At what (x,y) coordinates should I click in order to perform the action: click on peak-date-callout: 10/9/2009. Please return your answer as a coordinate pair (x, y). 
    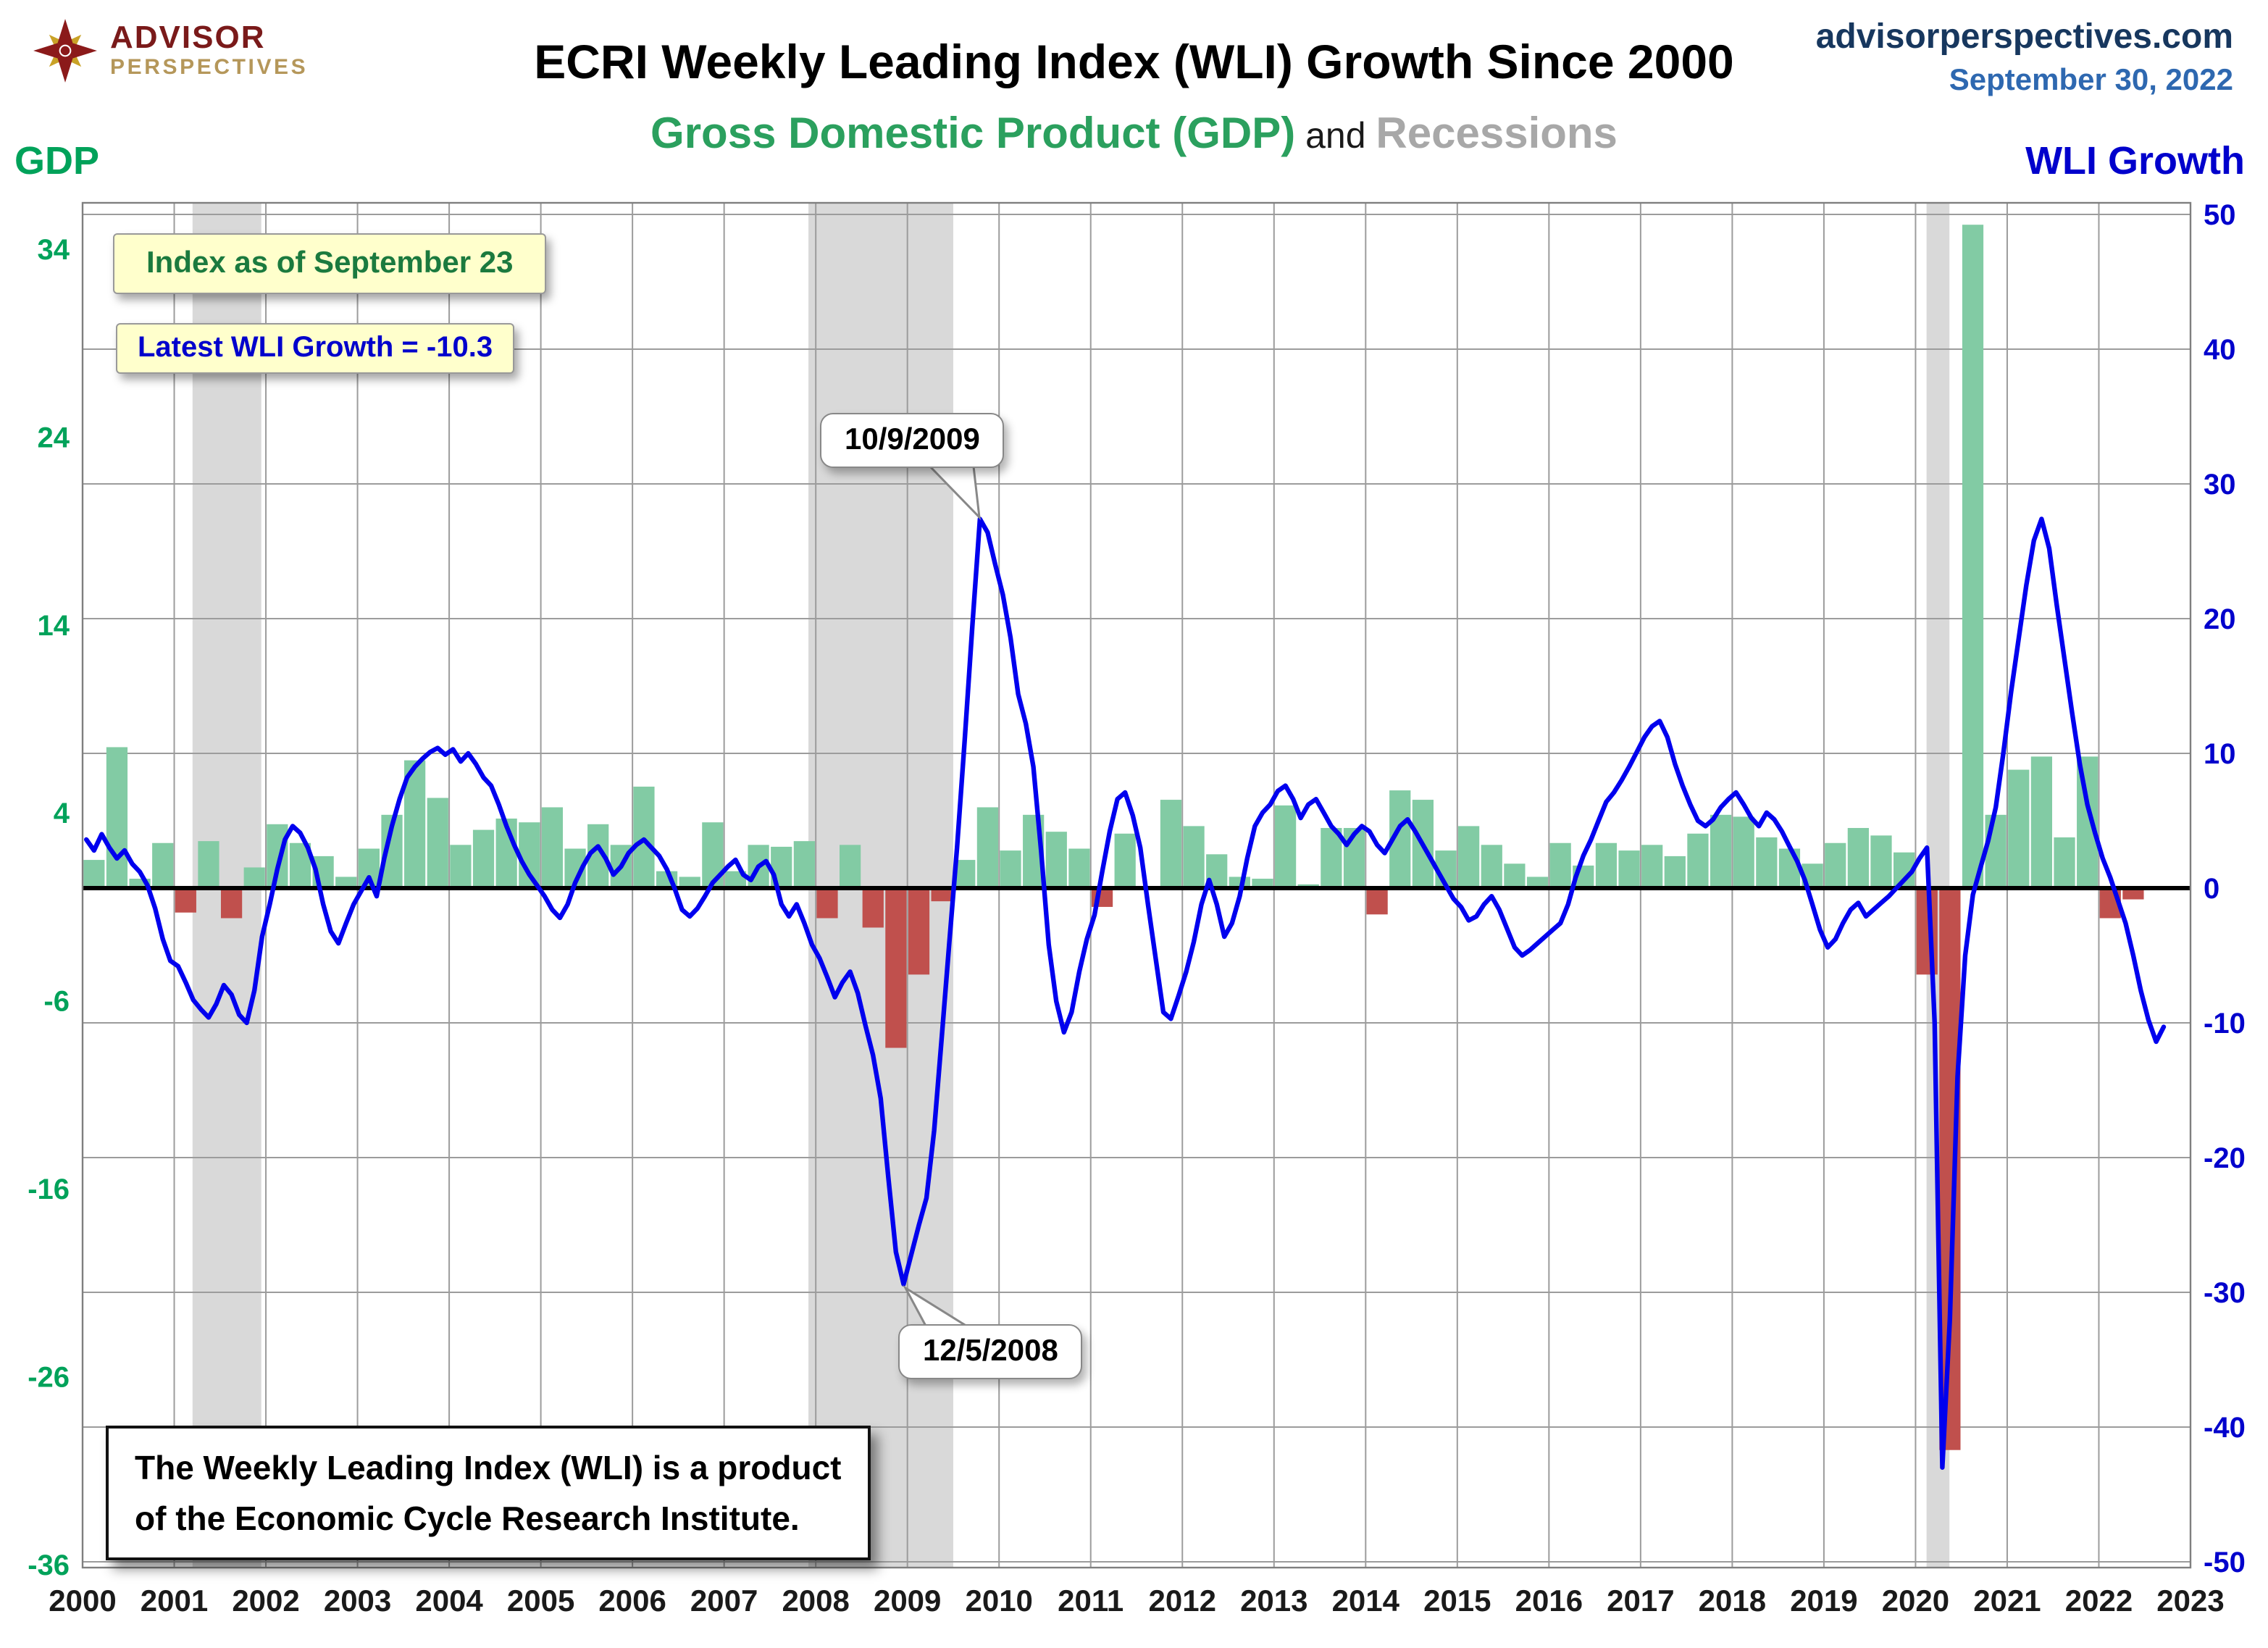
    Looking at the image, I should click on (913, 440).